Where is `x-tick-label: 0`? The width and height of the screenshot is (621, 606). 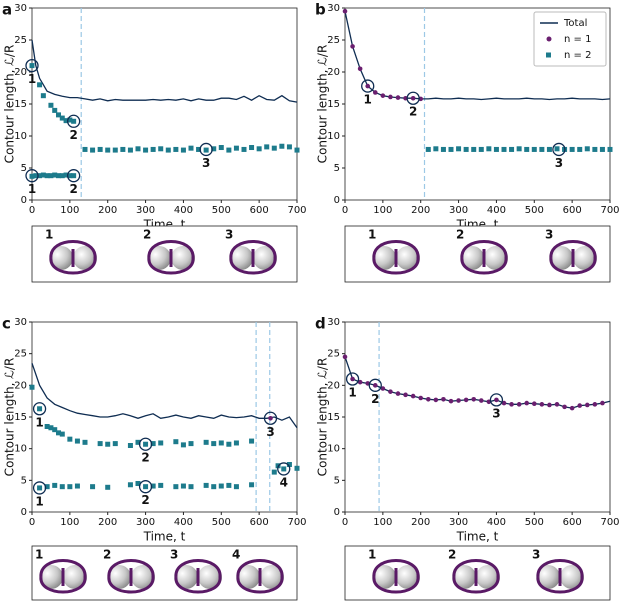
x-tick-label: 0 is located at coordinates (345, 522).